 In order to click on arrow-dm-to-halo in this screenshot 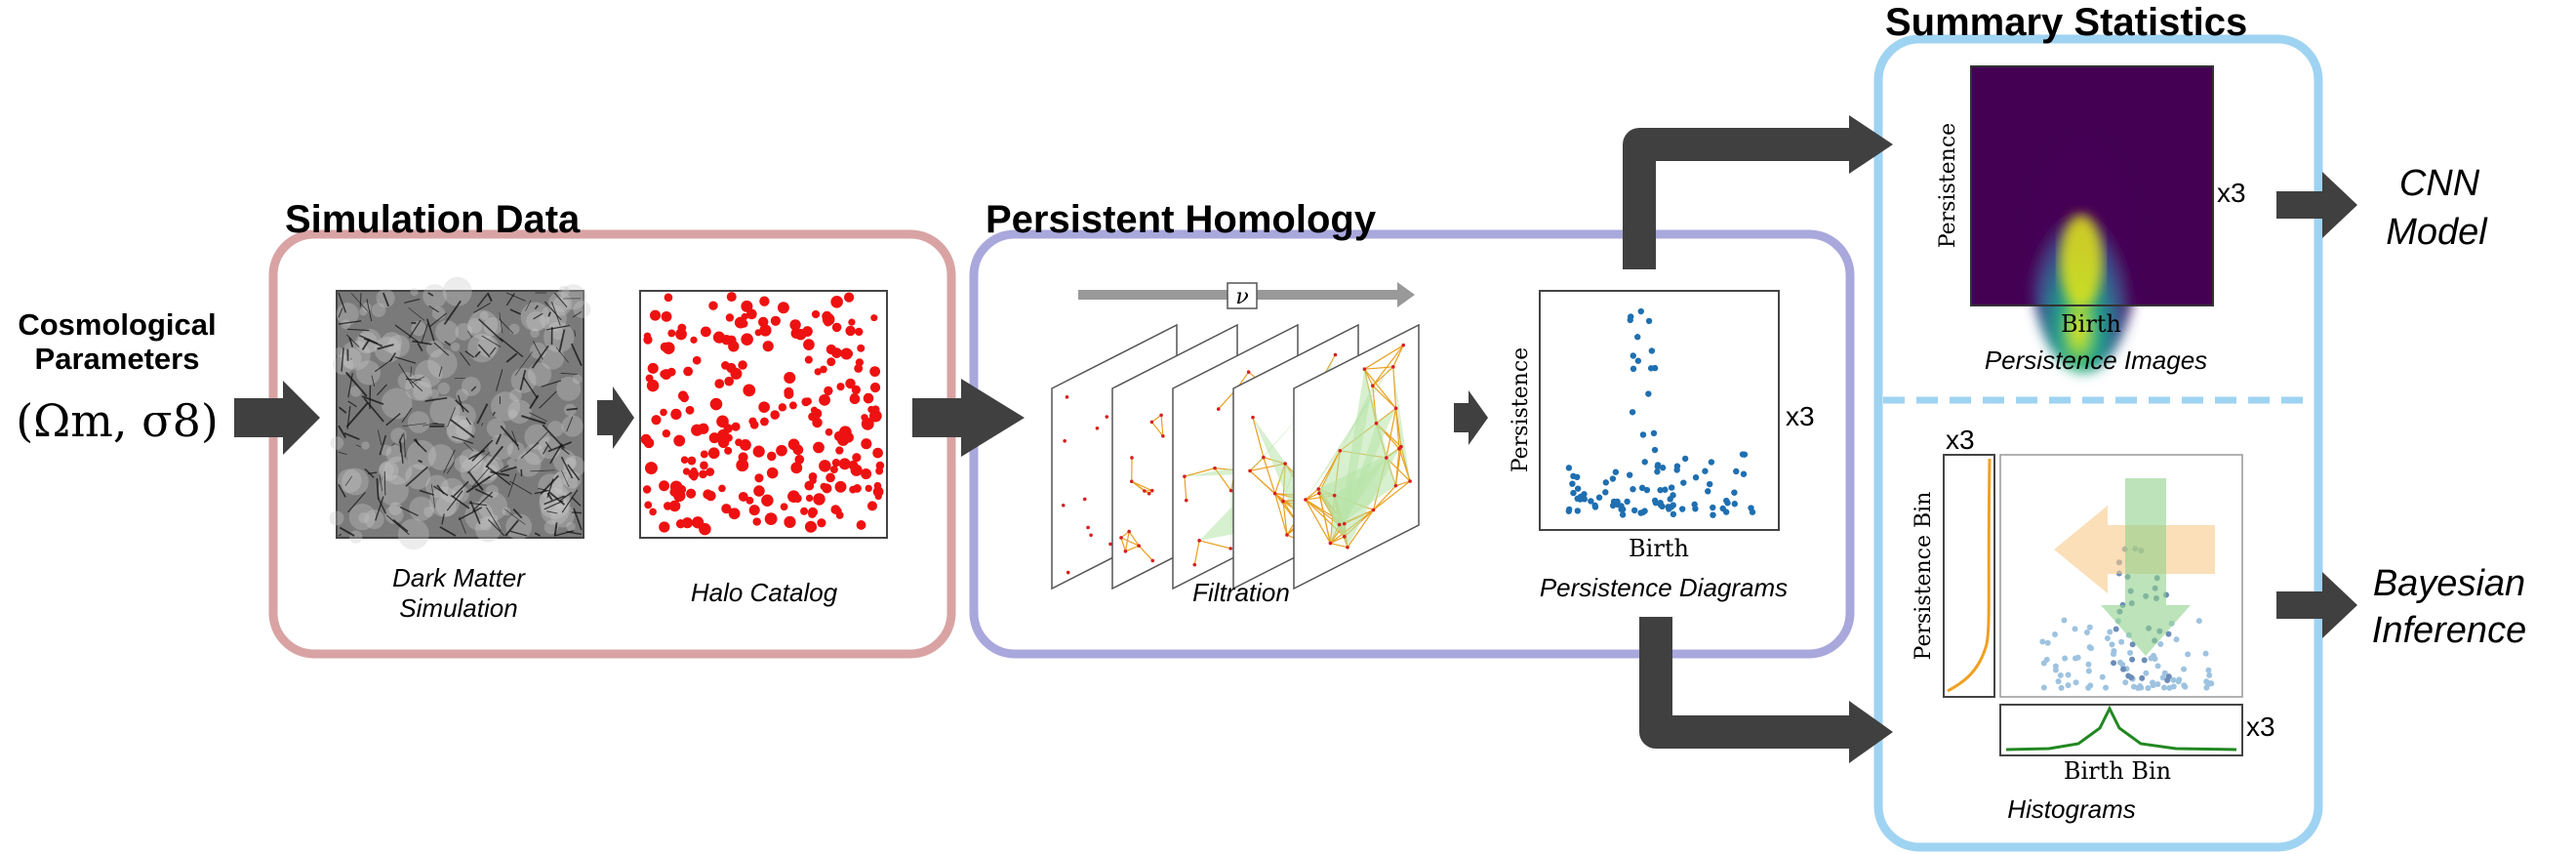, I will do `click(615, 417)`.